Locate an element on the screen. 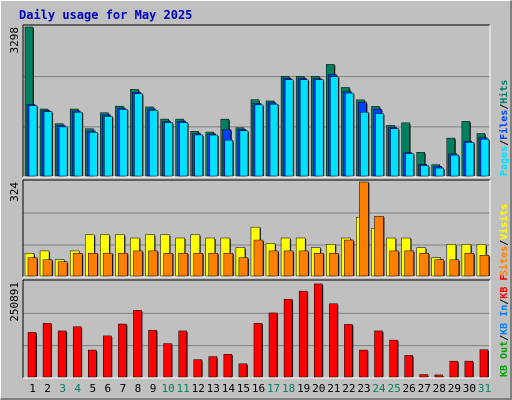  legend-panel-2: Sites/Visits is located at coordinates (504, 240).